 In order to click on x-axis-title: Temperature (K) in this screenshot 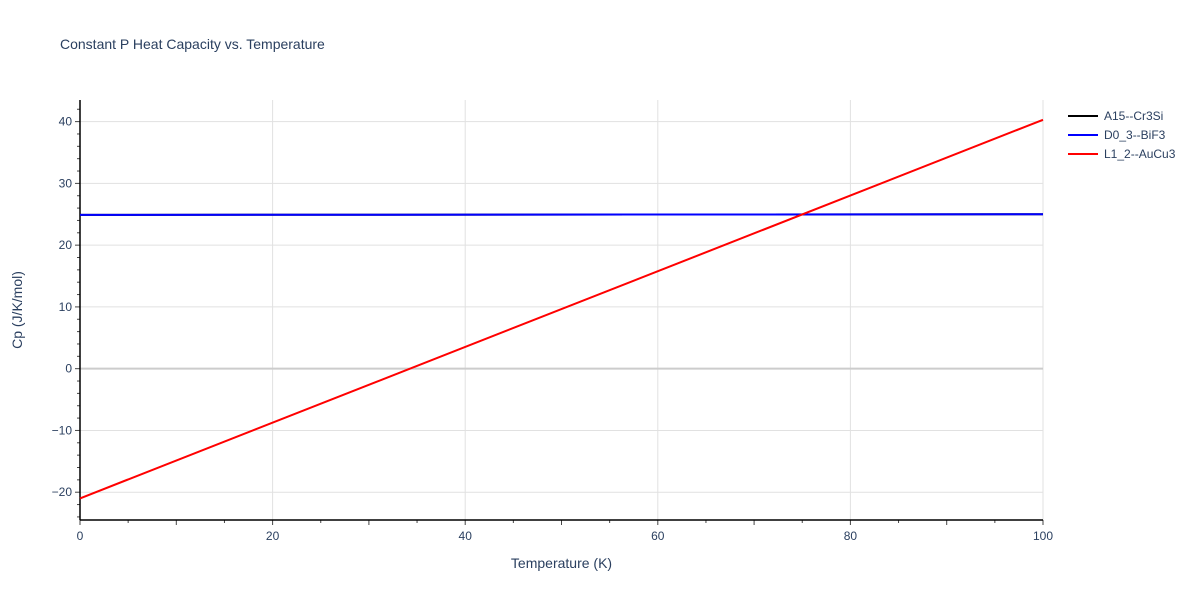, I will do `click(561, 563)`.